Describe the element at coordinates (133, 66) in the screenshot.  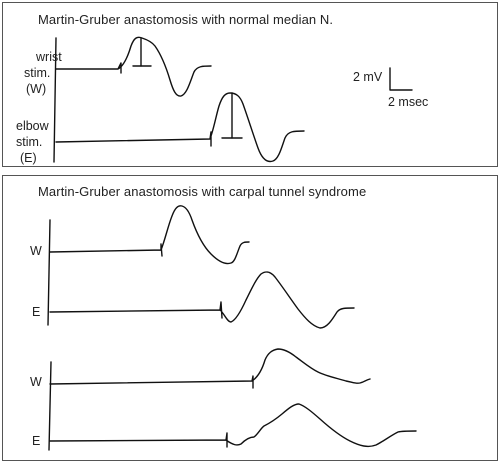
I see `top-wrist-trace` at that location.